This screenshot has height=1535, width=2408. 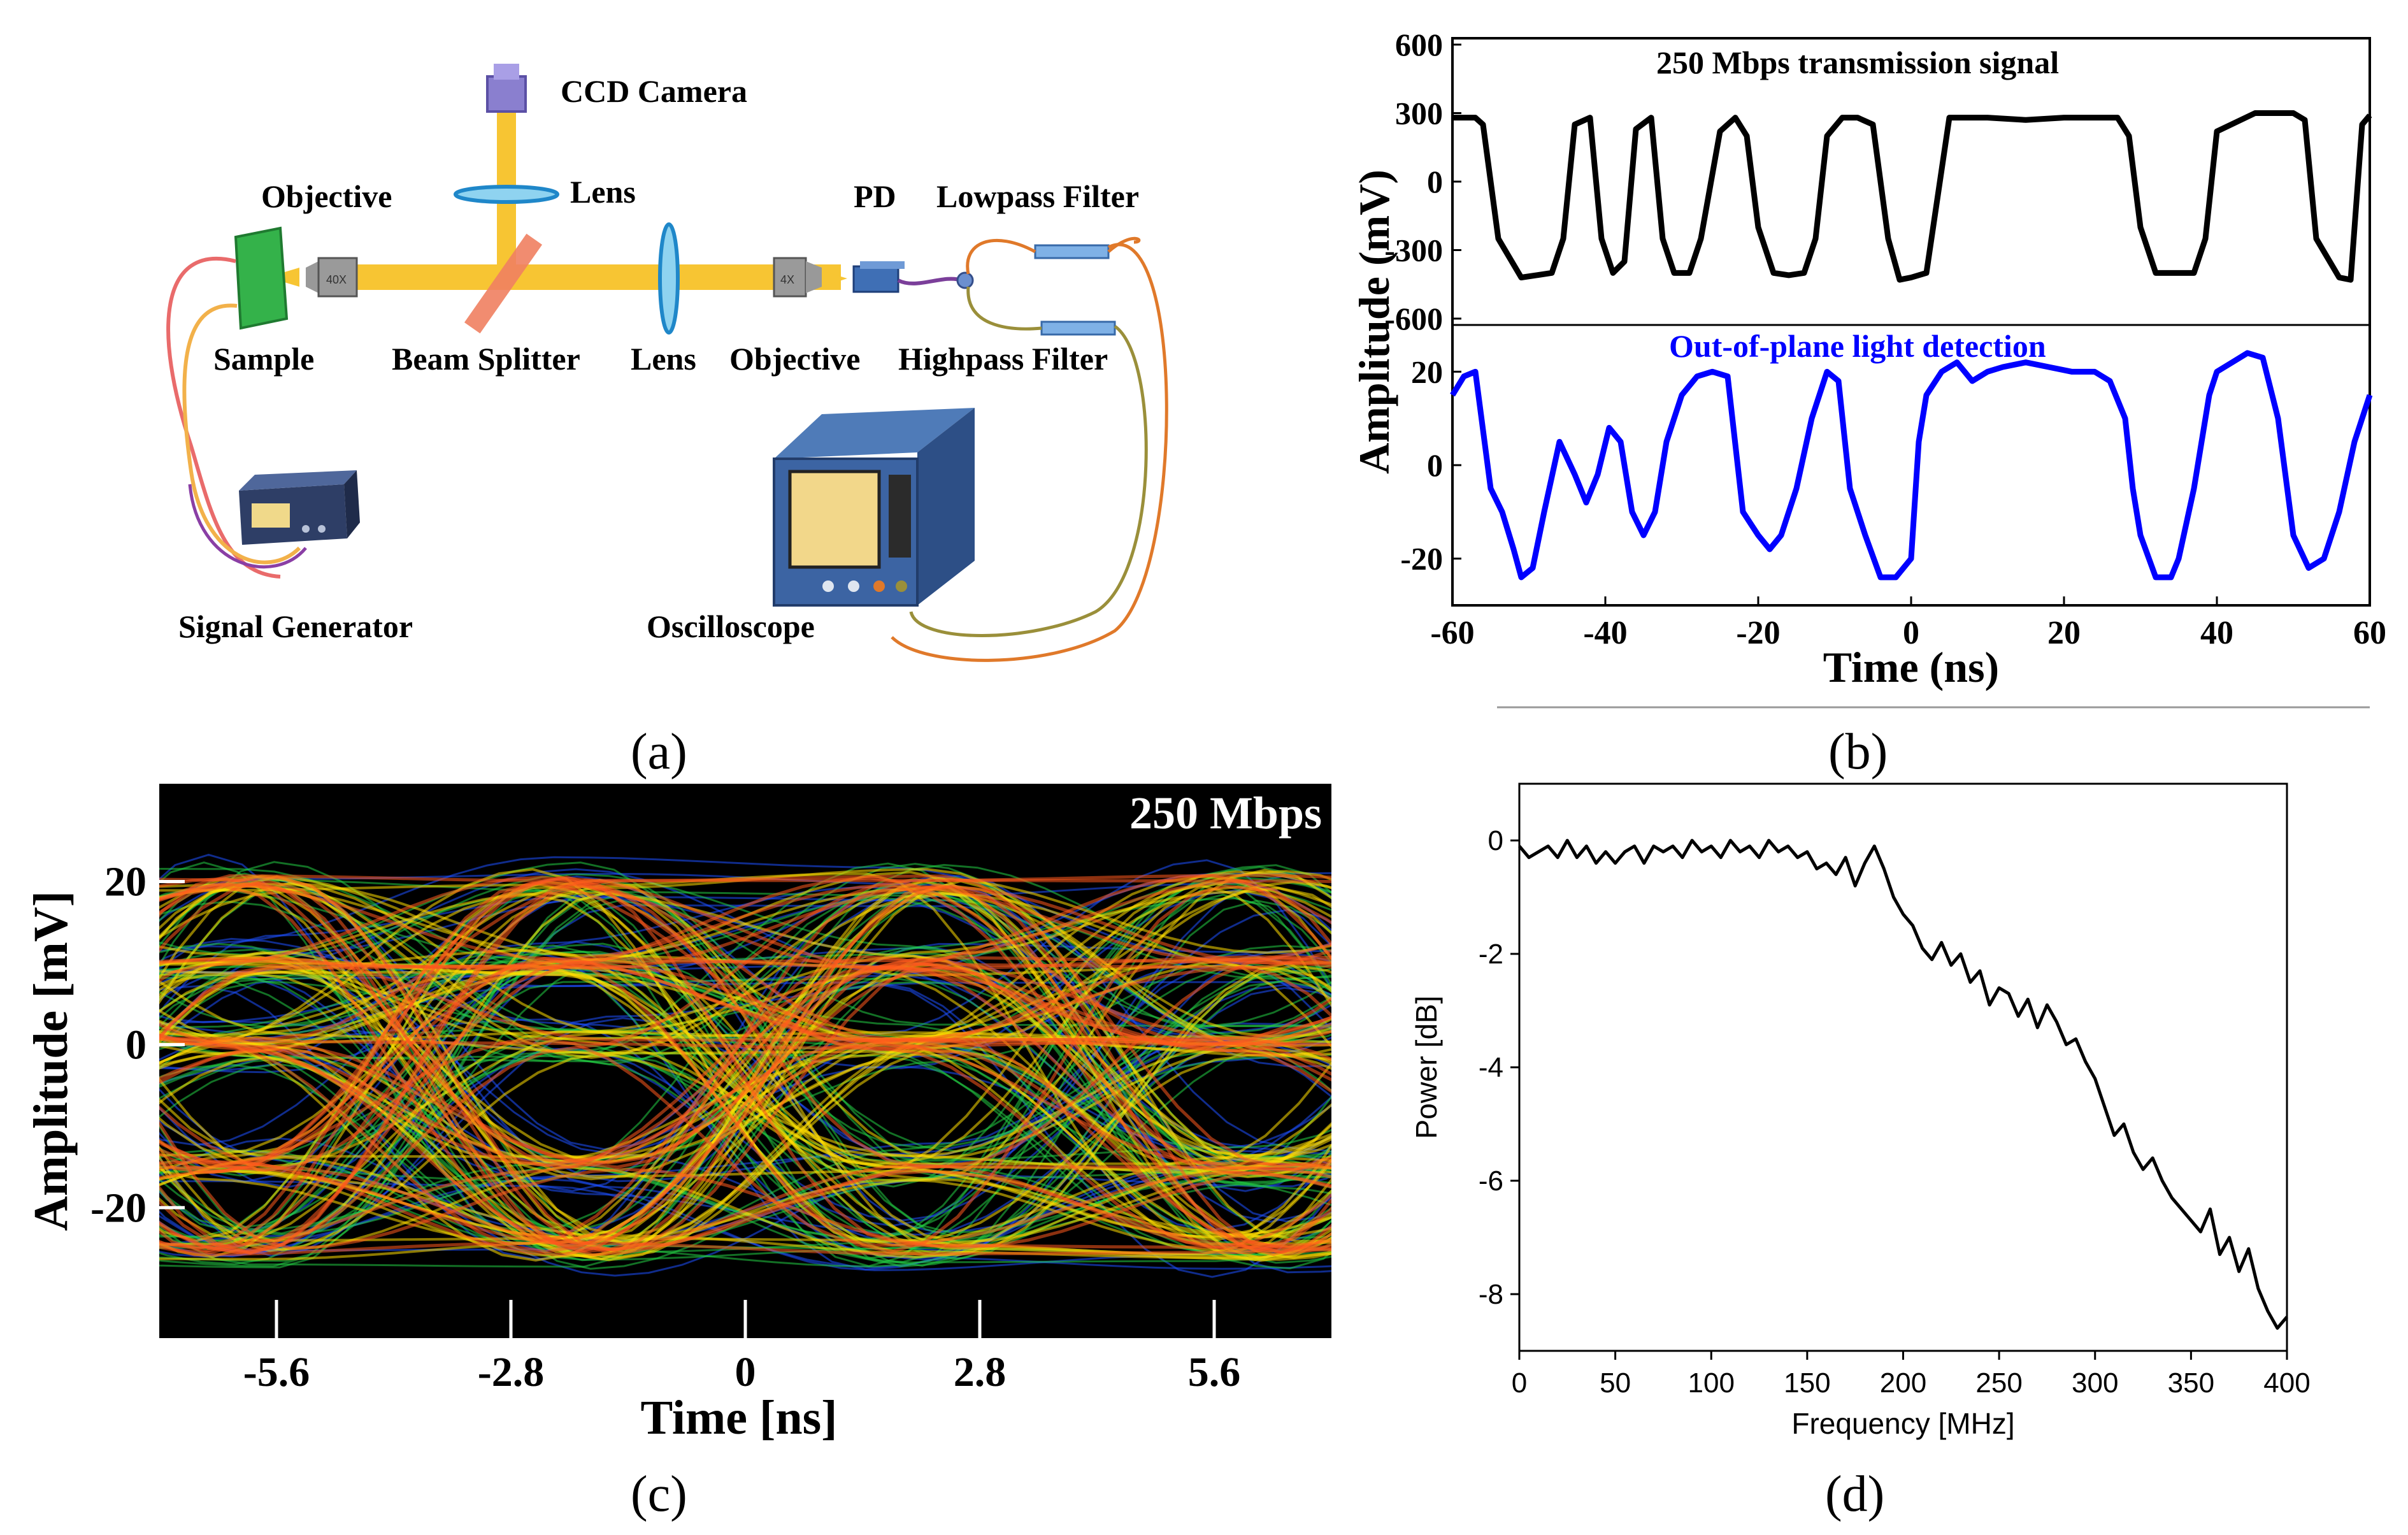 What do you see at coordinates (1615, 1383) in the screenshot?
I see `x-tick-label: 50` at bounding box center [1615, 1383].